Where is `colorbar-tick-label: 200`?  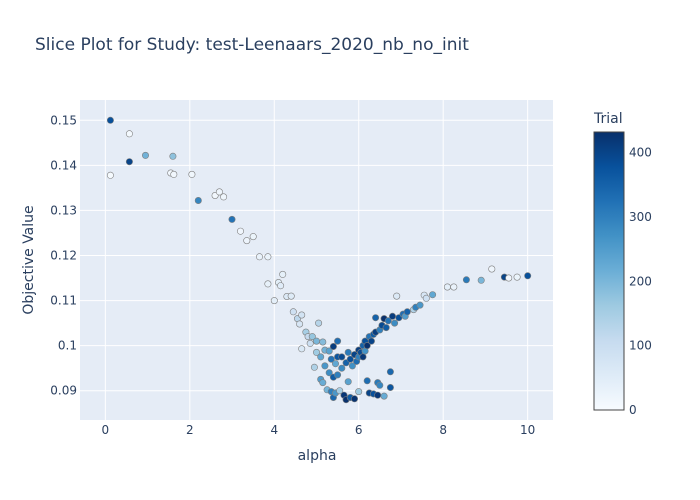 colorbar-tick-label: 200 is located at coordinates (640, 281).